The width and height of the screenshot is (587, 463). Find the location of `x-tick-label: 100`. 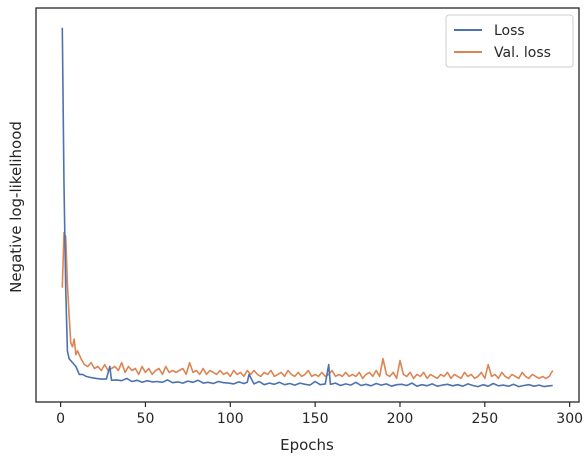

x-tick-label: 100 is located at coordinates (230, 419).